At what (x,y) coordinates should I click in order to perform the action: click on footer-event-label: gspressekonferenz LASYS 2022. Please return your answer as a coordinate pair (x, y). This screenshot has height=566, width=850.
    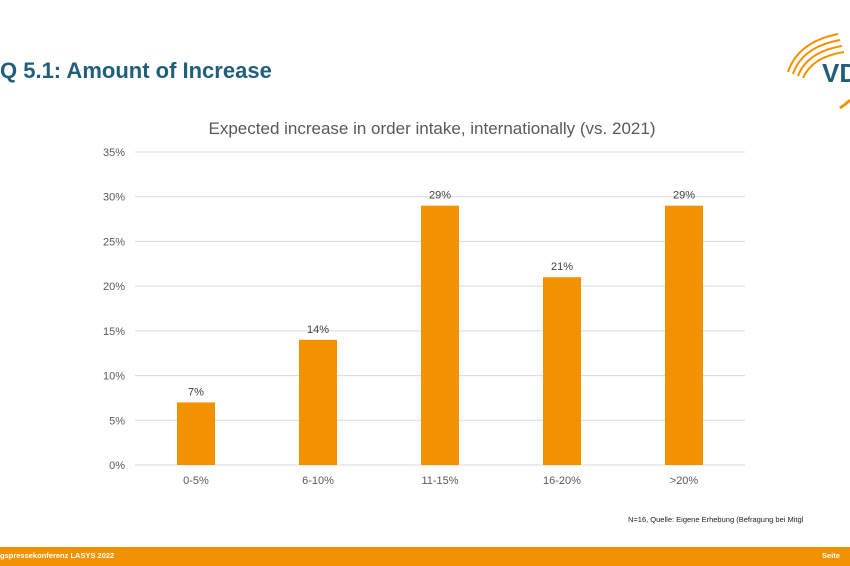
    Looking at the image, I should click on (57, 555).